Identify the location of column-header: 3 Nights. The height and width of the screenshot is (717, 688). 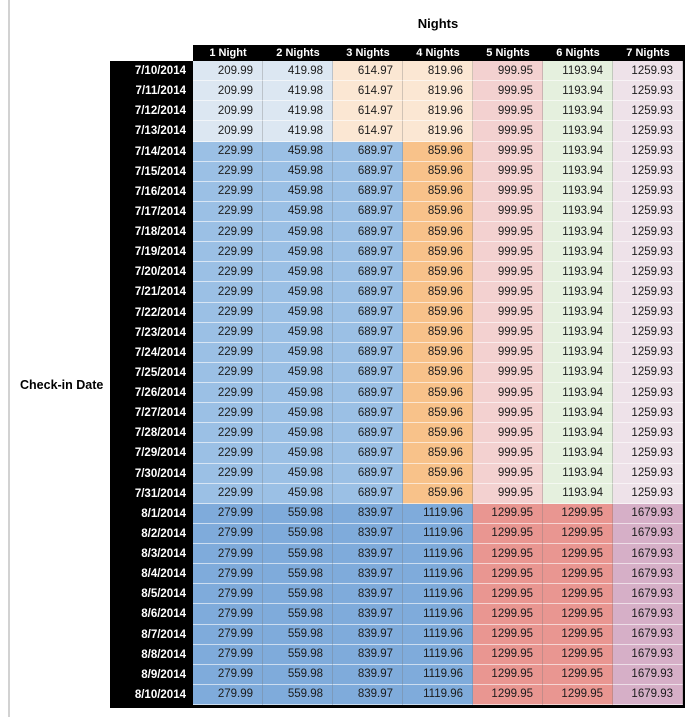
(368, 53).